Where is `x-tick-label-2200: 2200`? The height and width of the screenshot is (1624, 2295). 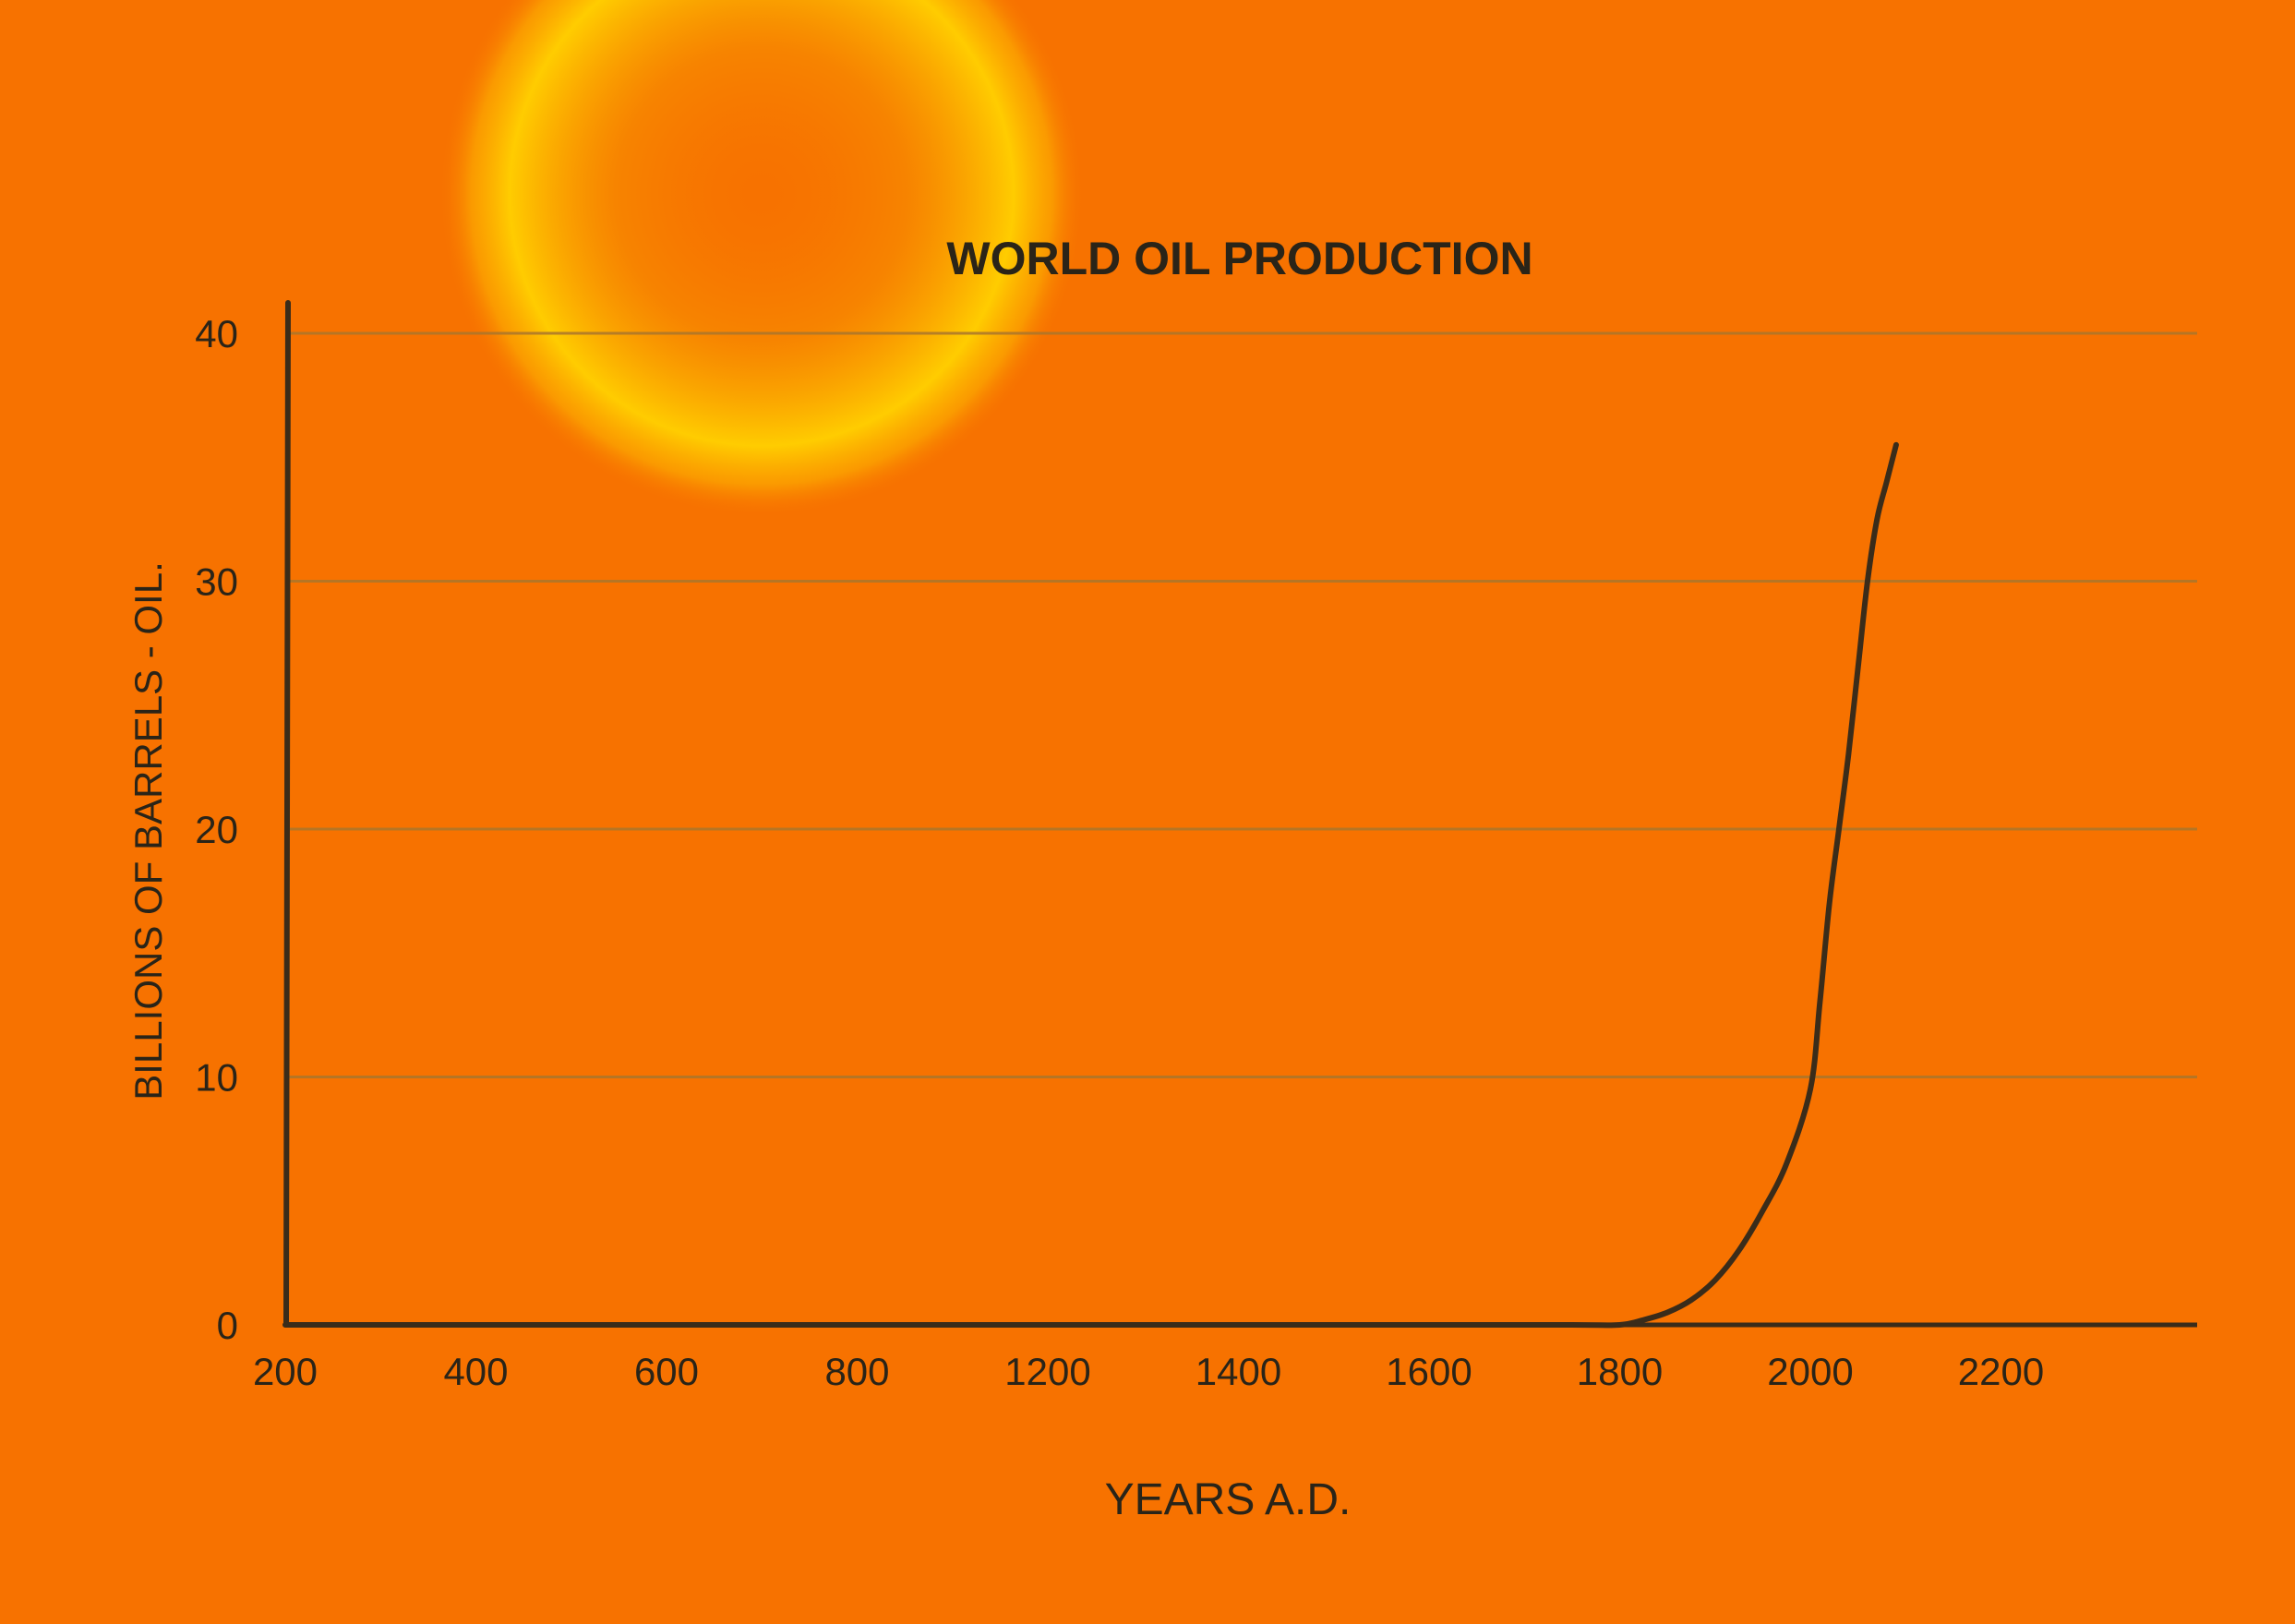
x-tick-label-2200: 2200 is located at coordinates (2001, 1371).